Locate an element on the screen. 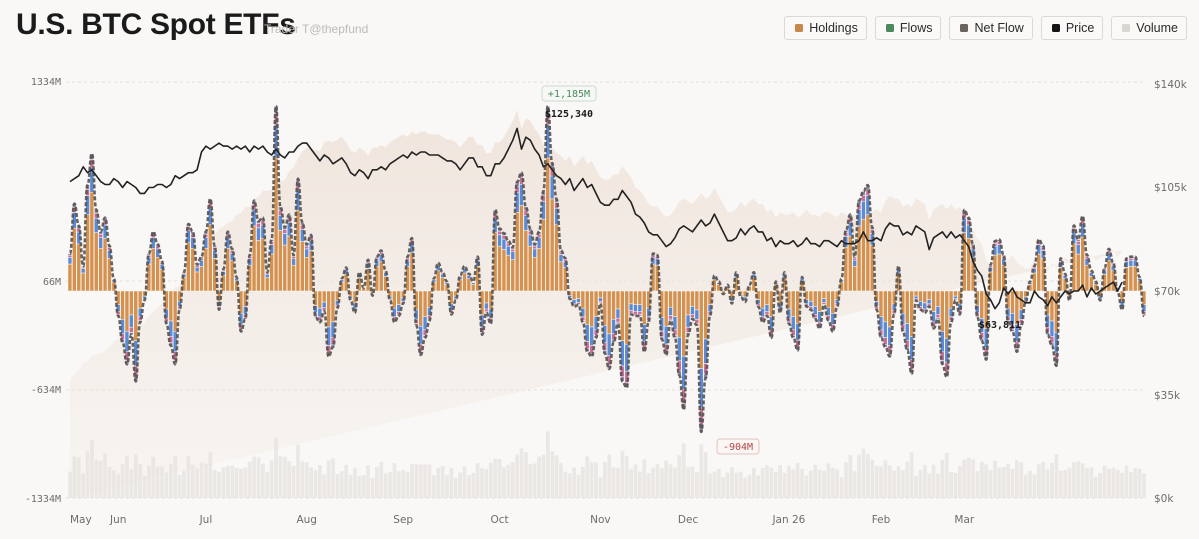 Image resolution: width=1199 pixels, height=539 pixels. y-right-tick: $105k is located at coordinates (1171, 188).